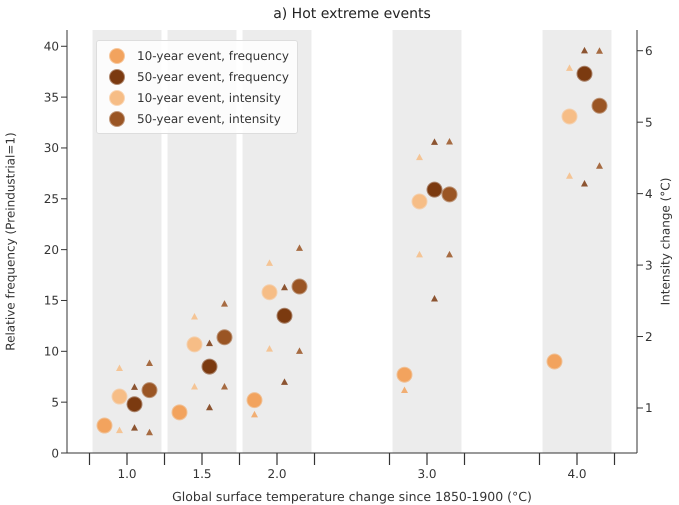  I want to click on y-axis-title: Relative frequency (Preindustrial=1), so click(10, 241).